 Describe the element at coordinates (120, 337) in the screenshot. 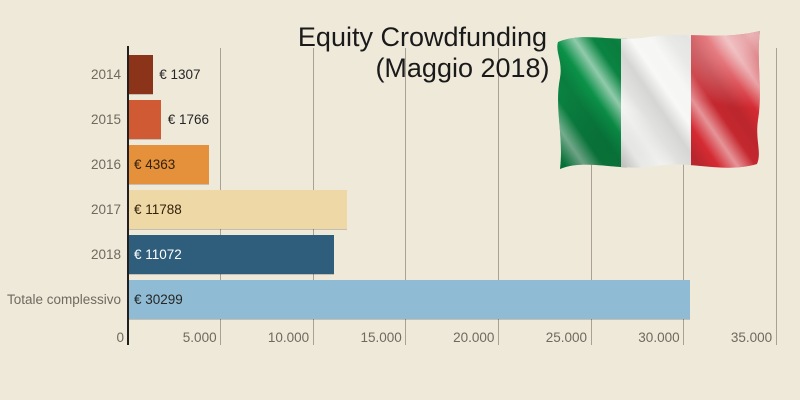

I see `x-tick-label: 0` at that location.